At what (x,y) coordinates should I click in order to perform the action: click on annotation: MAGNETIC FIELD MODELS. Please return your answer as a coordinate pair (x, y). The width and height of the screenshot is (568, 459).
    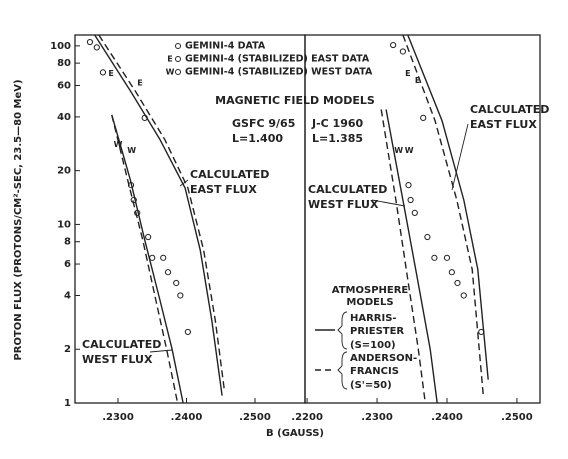
    Looking at the image, I should click on (295, 100).